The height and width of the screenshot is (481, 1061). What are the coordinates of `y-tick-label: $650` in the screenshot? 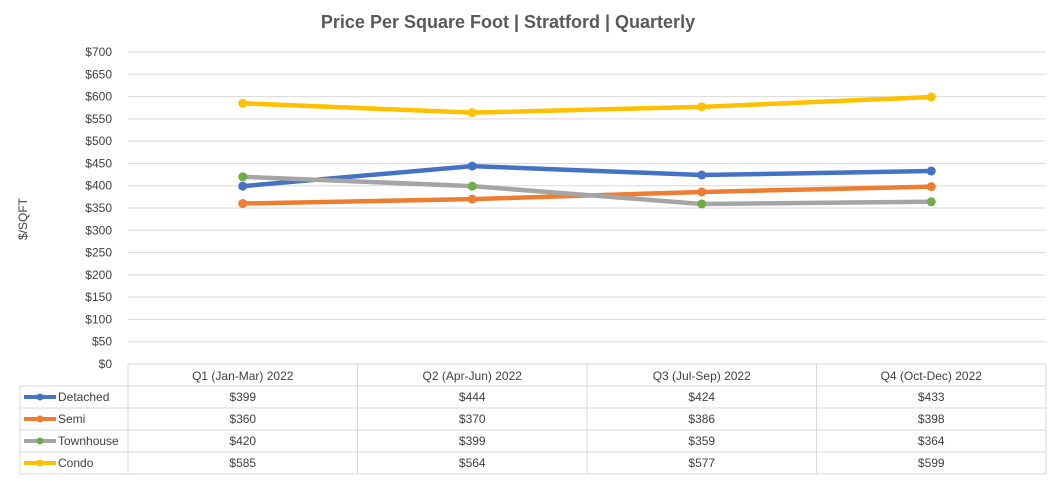 It's located at (98, 74).